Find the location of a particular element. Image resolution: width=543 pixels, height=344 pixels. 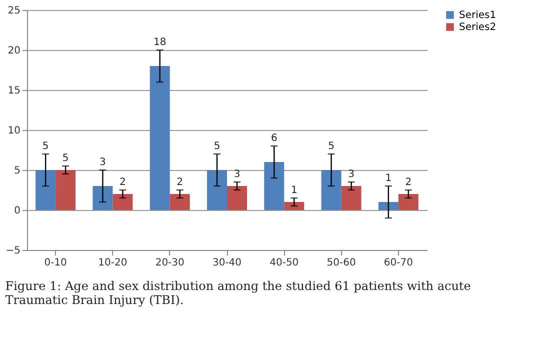

y-tick-label: 15 is located at coordinates (14, 91).